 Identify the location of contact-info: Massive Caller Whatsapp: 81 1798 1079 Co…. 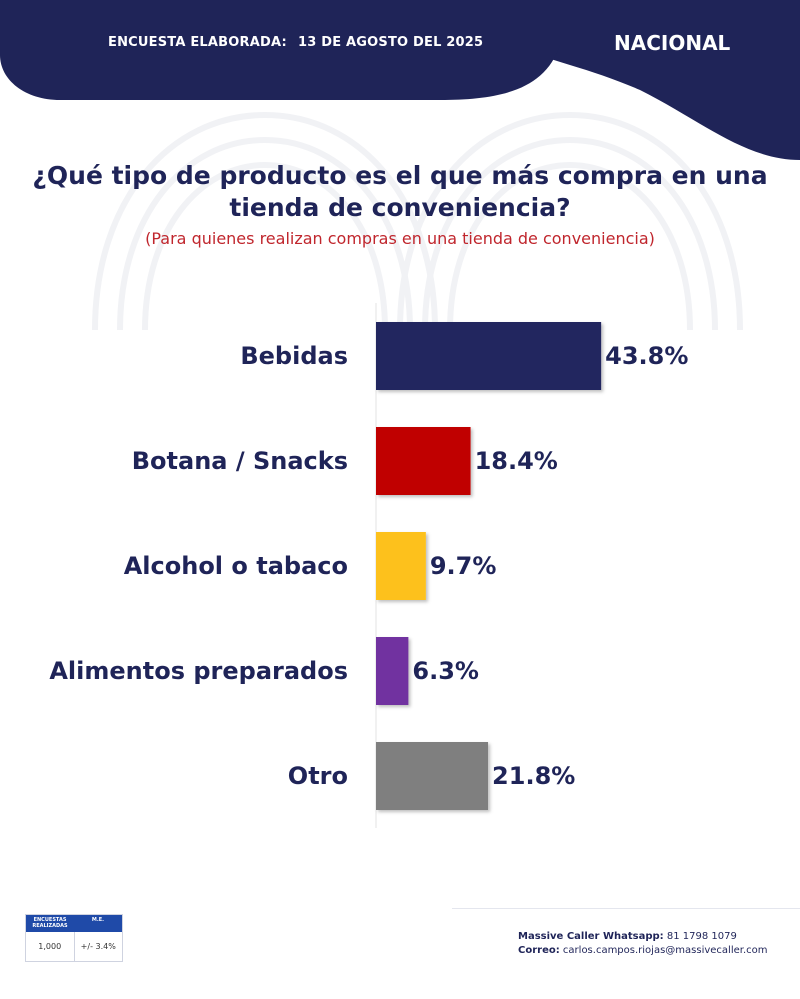
(643, 944).